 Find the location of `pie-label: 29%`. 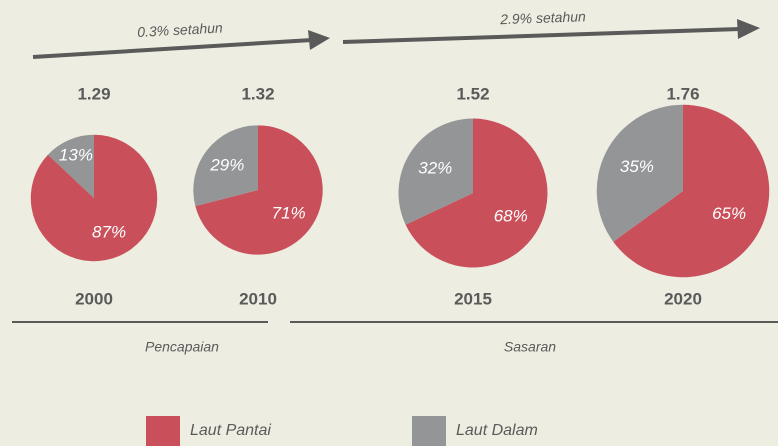

pie-label: 29% is located at coordinates (226, 165).